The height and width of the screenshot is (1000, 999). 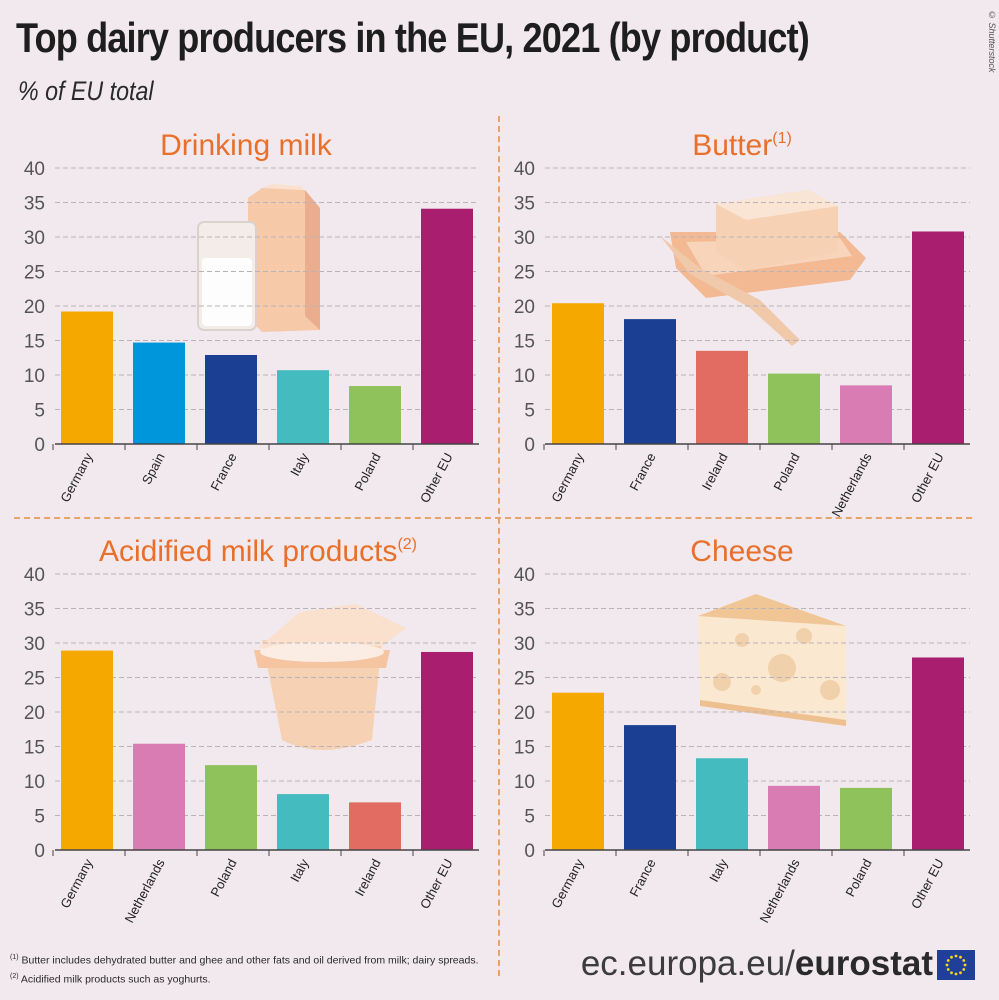 I want to click on eurostat-link: ec.europa.eu/eurostat, so click(x=756, y=963).